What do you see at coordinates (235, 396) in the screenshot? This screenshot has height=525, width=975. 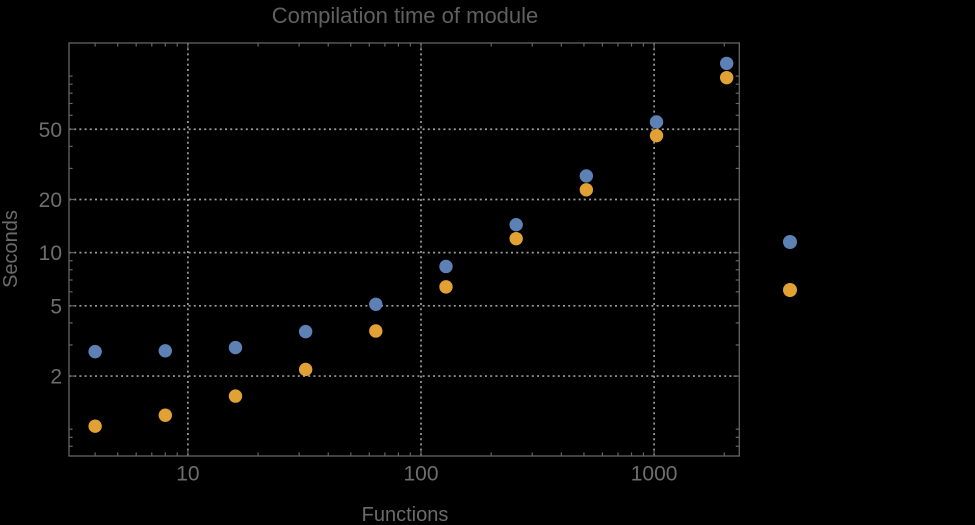 I see `data-point-orange-x16` at bounding box center [235, 396].